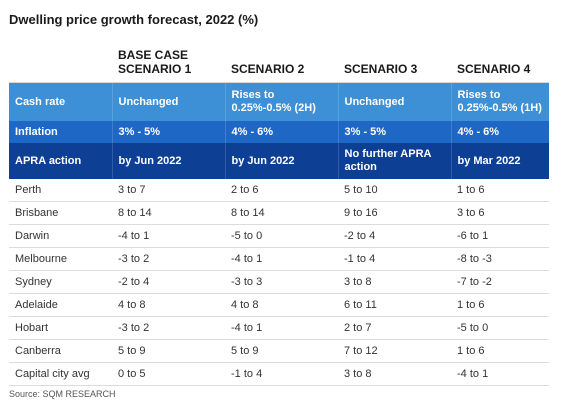 Image resolution: width=563 pixels, height=414 pixels. I want to click on chart-title: Dwelling price growth forecast, 2022 (%), so click(134, 19).